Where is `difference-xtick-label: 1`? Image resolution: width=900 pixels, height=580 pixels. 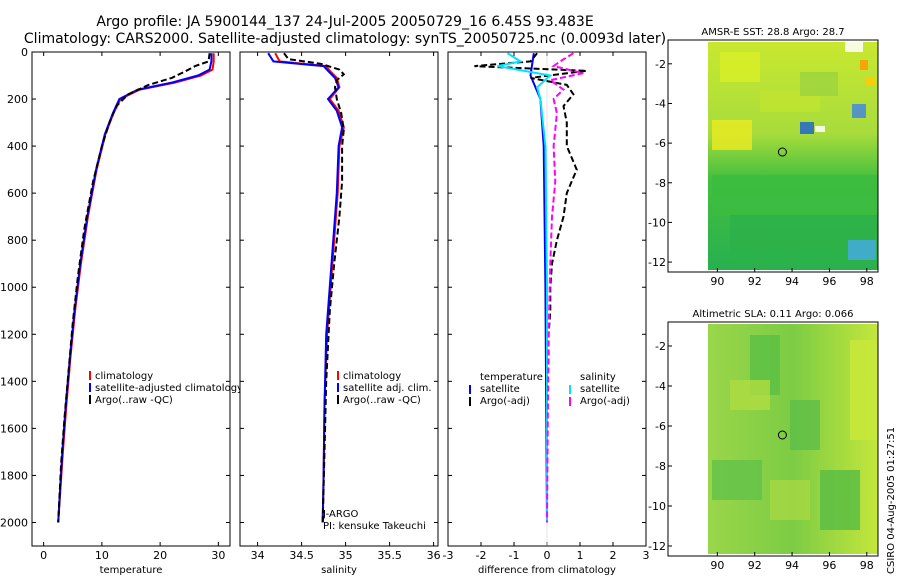
difference-xtick-label: 1 is located at coordinates (580, 555).